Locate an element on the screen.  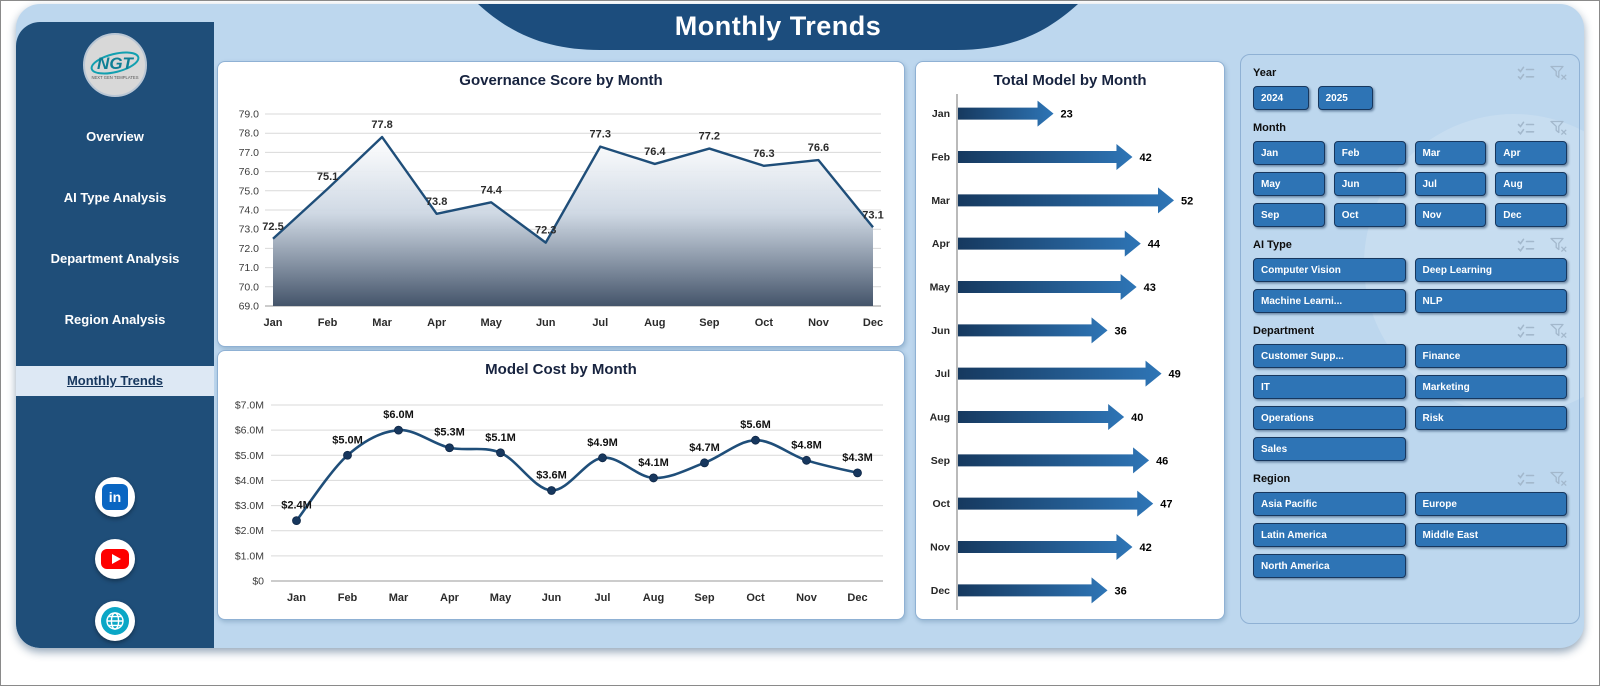
slicer-option-europe: Europe is located at coordinates (1490, 504).